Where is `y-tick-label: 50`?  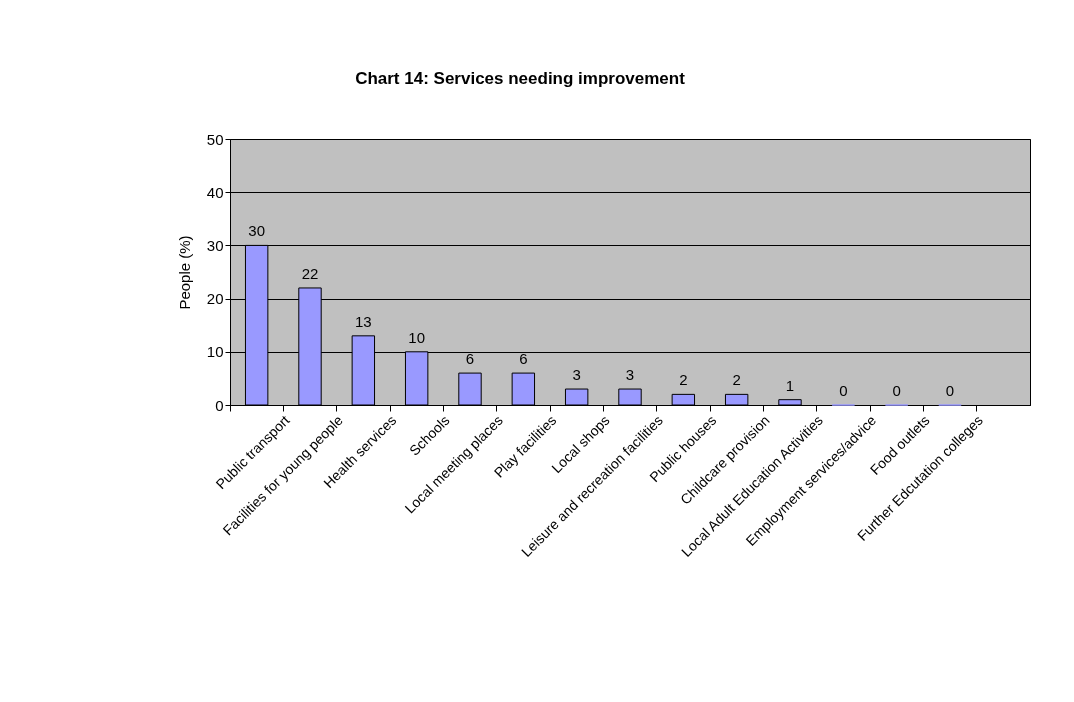 y-tick-label: 50 is located at coordinates (215, 139).